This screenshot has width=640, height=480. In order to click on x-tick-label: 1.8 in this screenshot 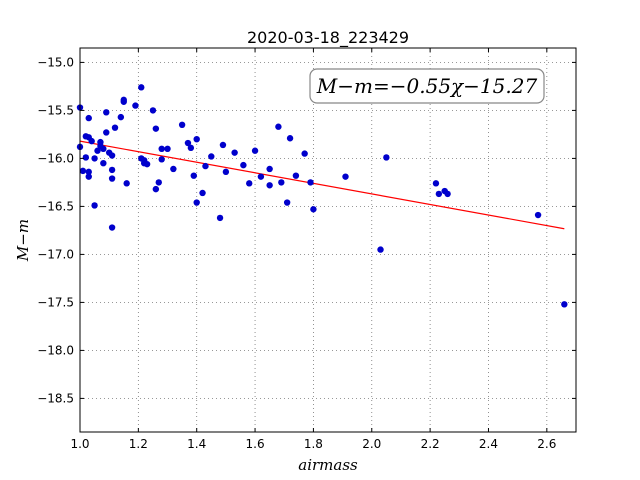, I will do `click(313, 444)`.